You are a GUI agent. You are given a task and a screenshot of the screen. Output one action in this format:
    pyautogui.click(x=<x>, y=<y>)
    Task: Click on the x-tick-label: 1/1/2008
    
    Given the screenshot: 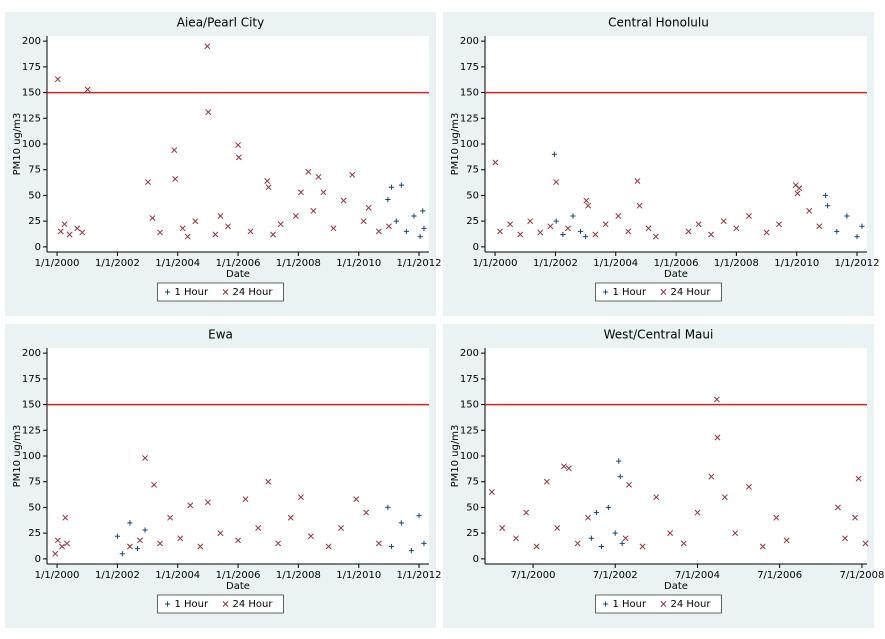 What is the action you would take?
    pyautogui.click(x=298, y=575)
    